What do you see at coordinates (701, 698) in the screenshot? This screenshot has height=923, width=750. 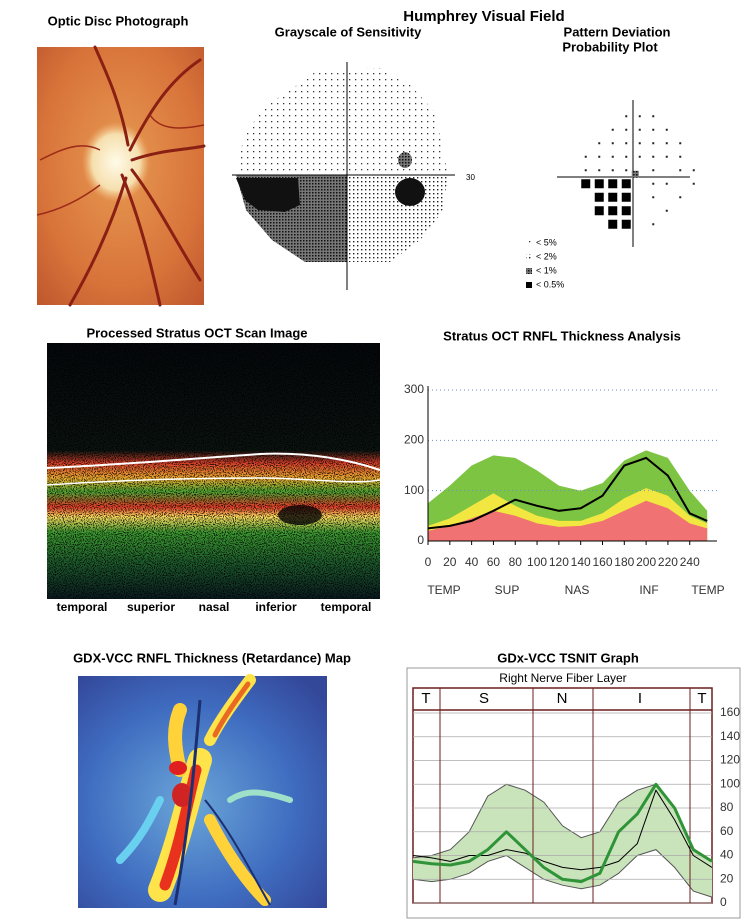 I see `sector-label: T` at bounding box center [701, 698].